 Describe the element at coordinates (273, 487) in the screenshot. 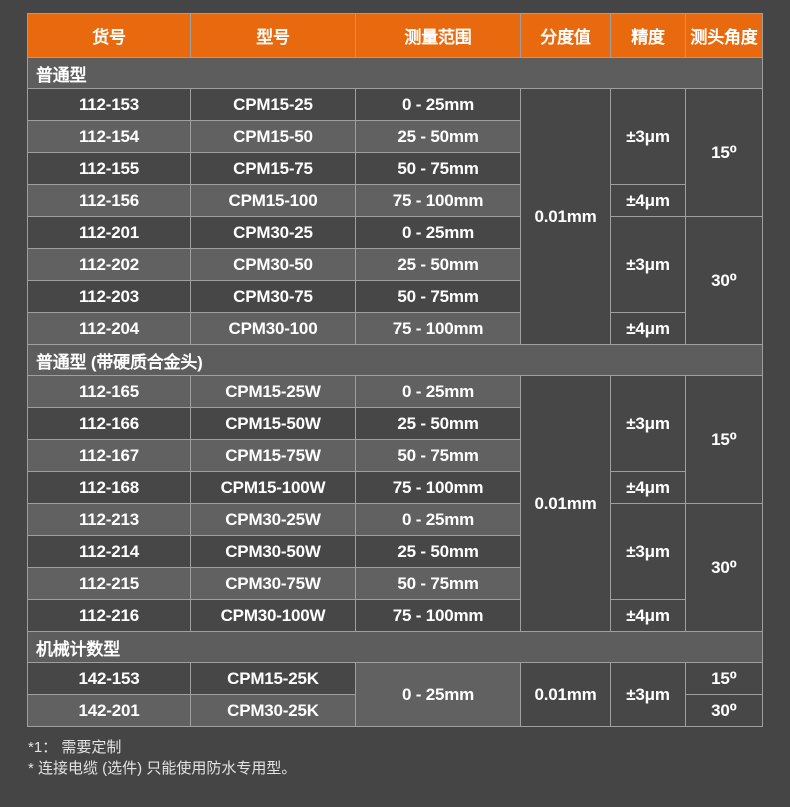

I see `model-cell: CPM15-100W` at that location.